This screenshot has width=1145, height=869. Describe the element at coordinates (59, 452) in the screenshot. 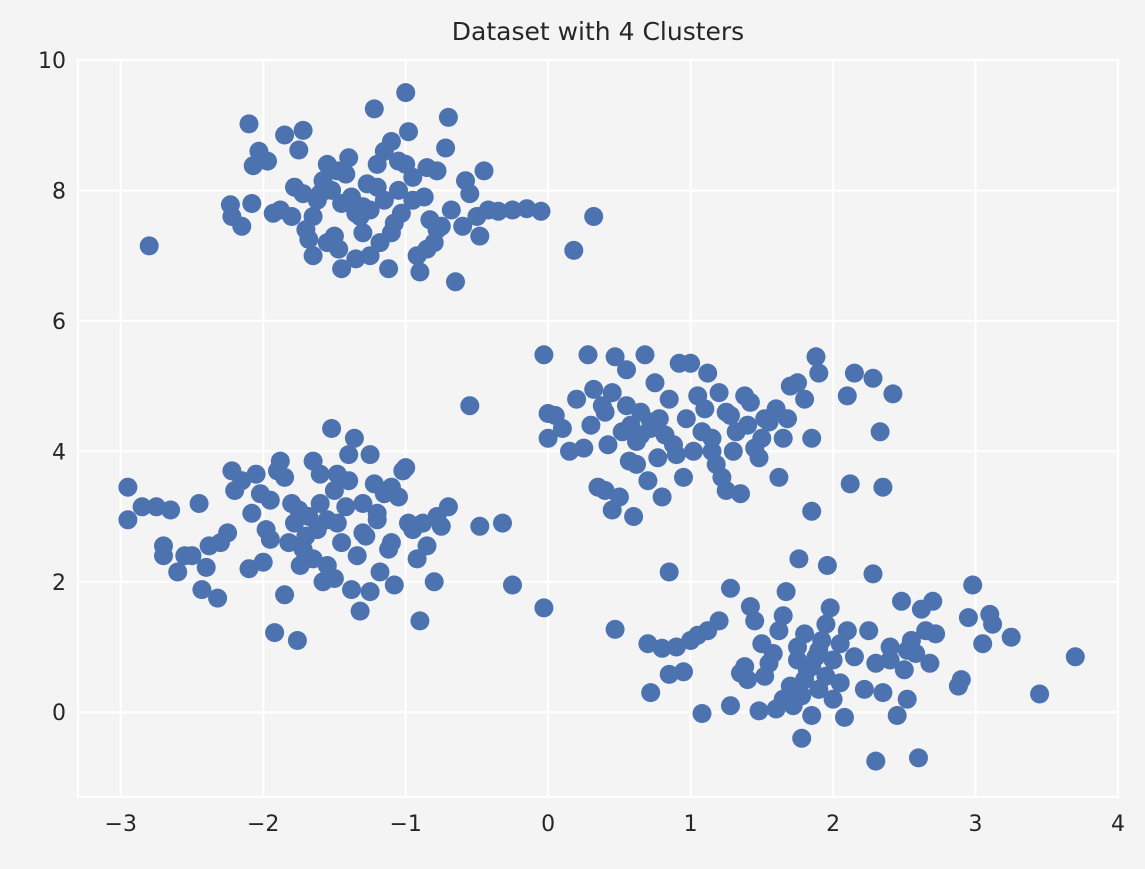

I see `y-tick-label: 4` at that location.